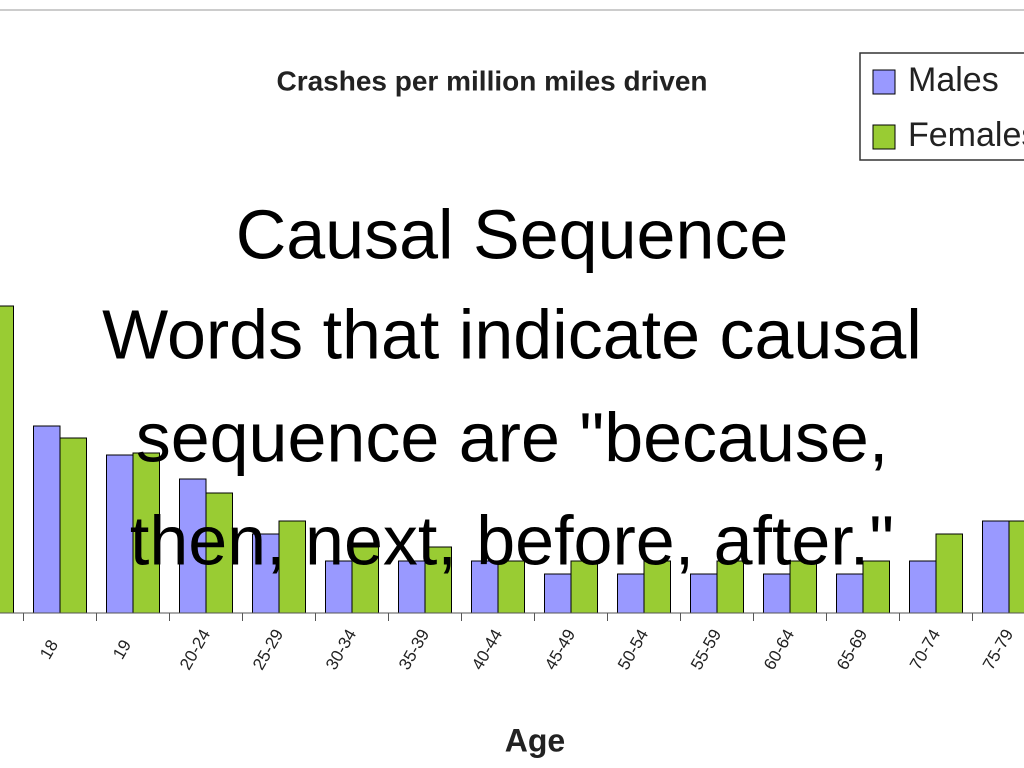 Image resolution: width=1024 pixels, height=768 pixels. I want to click on x-tick-label: 50-54, so click(633, 649).